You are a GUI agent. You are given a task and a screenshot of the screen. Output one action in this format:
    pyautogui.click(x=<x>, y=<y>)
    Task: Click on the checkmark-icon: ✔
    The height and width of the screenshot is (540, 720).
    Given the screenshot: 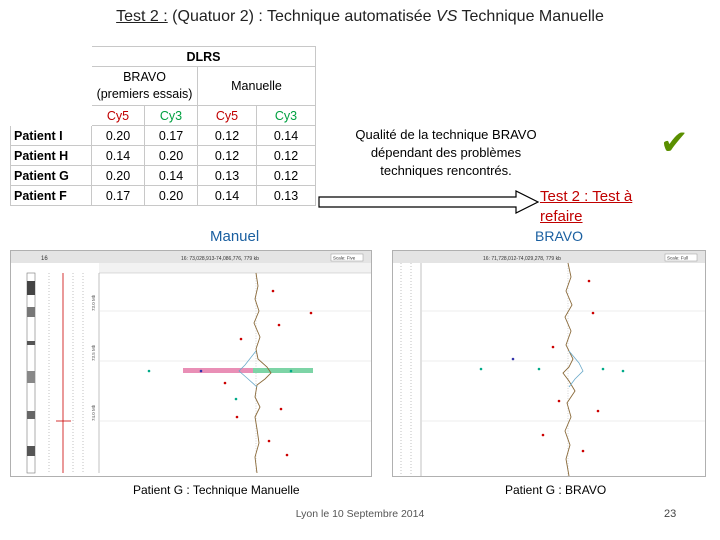 What is the action you would take?
    pyautogui.click(x=674, y=143)
    